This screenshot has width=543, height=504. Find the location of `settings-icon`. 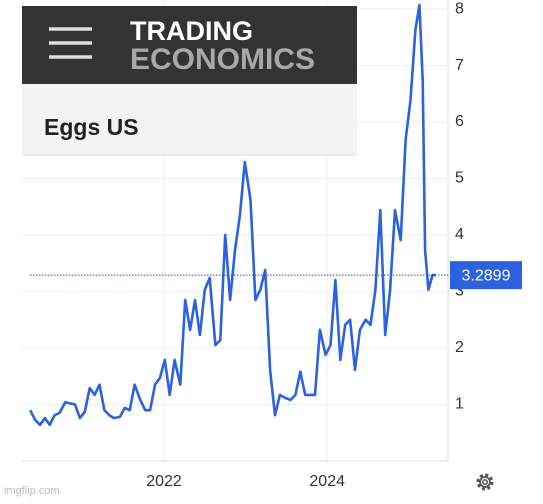

settings-icon is located at coordinates (485, 482).